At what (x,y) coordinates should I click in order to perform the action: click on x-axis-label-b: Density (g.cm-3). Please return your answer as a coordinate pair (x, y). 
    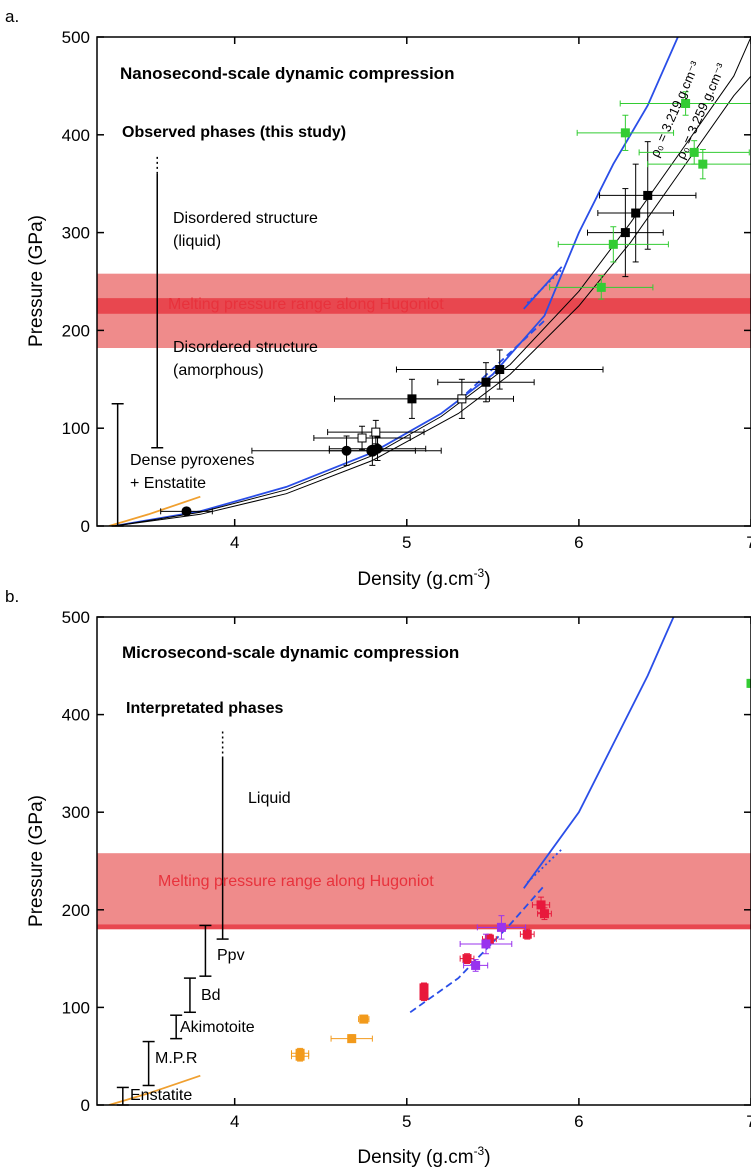
    Looking at the image, I should click on (423, 1156).